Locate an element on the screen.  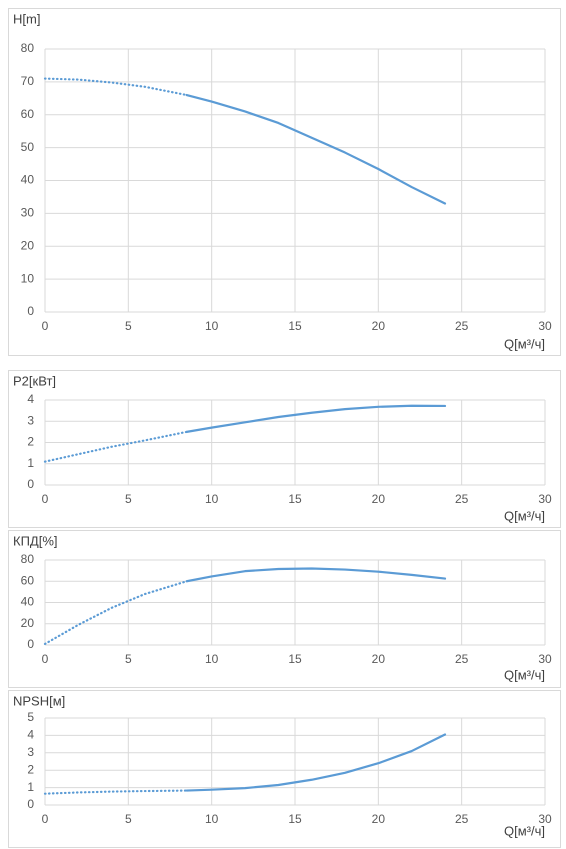
y-axis-label: NPSH[м] is located at coordinates (39, 700).